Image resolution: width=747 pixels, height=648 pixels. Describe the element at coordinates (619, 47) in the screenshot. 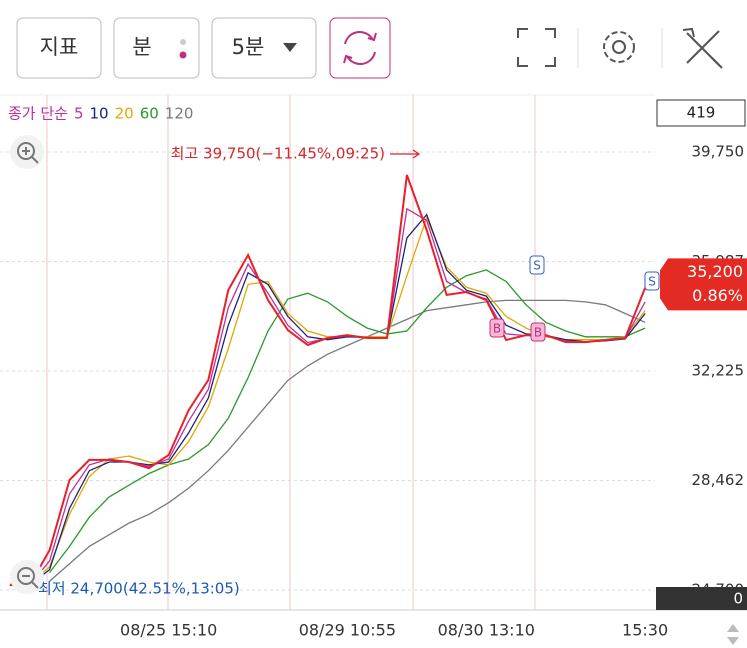

I see `settings-button` at that location.